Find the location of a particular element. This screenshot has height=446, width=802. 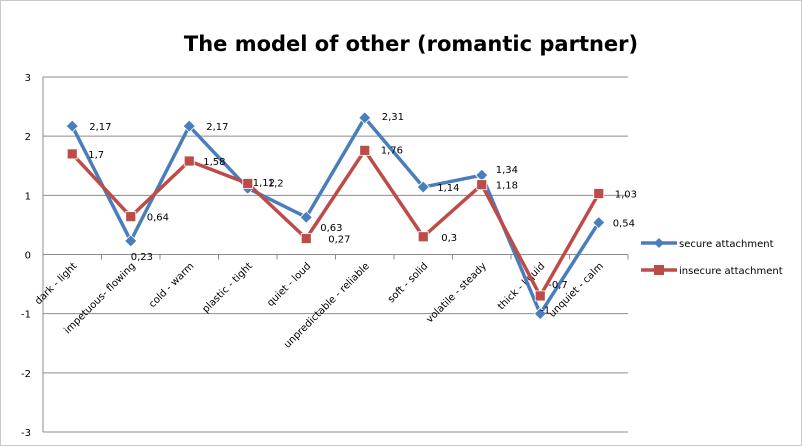

data-label: 0,23 is located at coordinates (142, 257).